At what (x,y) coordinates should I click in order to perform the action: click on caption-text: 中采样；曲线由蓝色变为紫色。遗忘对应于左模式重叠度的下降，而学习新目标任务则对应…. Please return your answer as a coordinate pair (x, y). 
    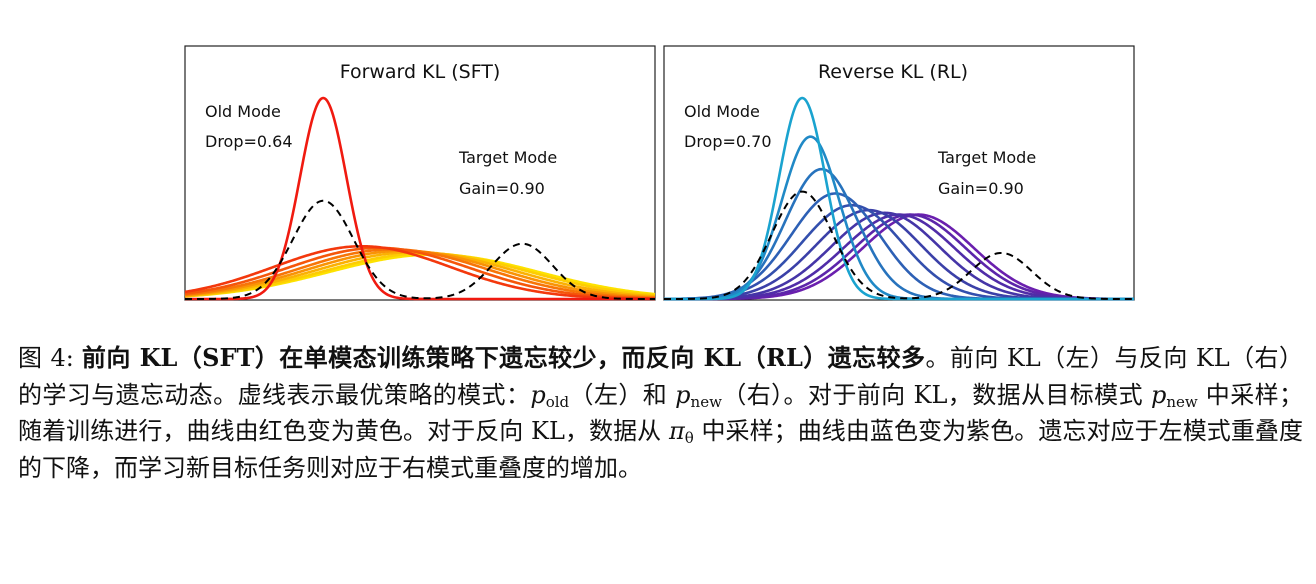
    Looking at the image, I should click on (660, 449).